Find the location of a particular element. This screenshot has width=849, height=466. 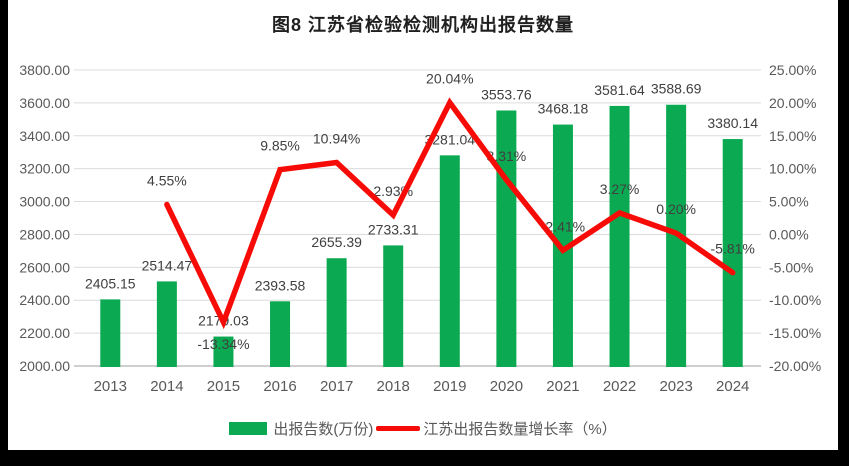

line-value-label: -2.41% is located at coordinates (563, 226).